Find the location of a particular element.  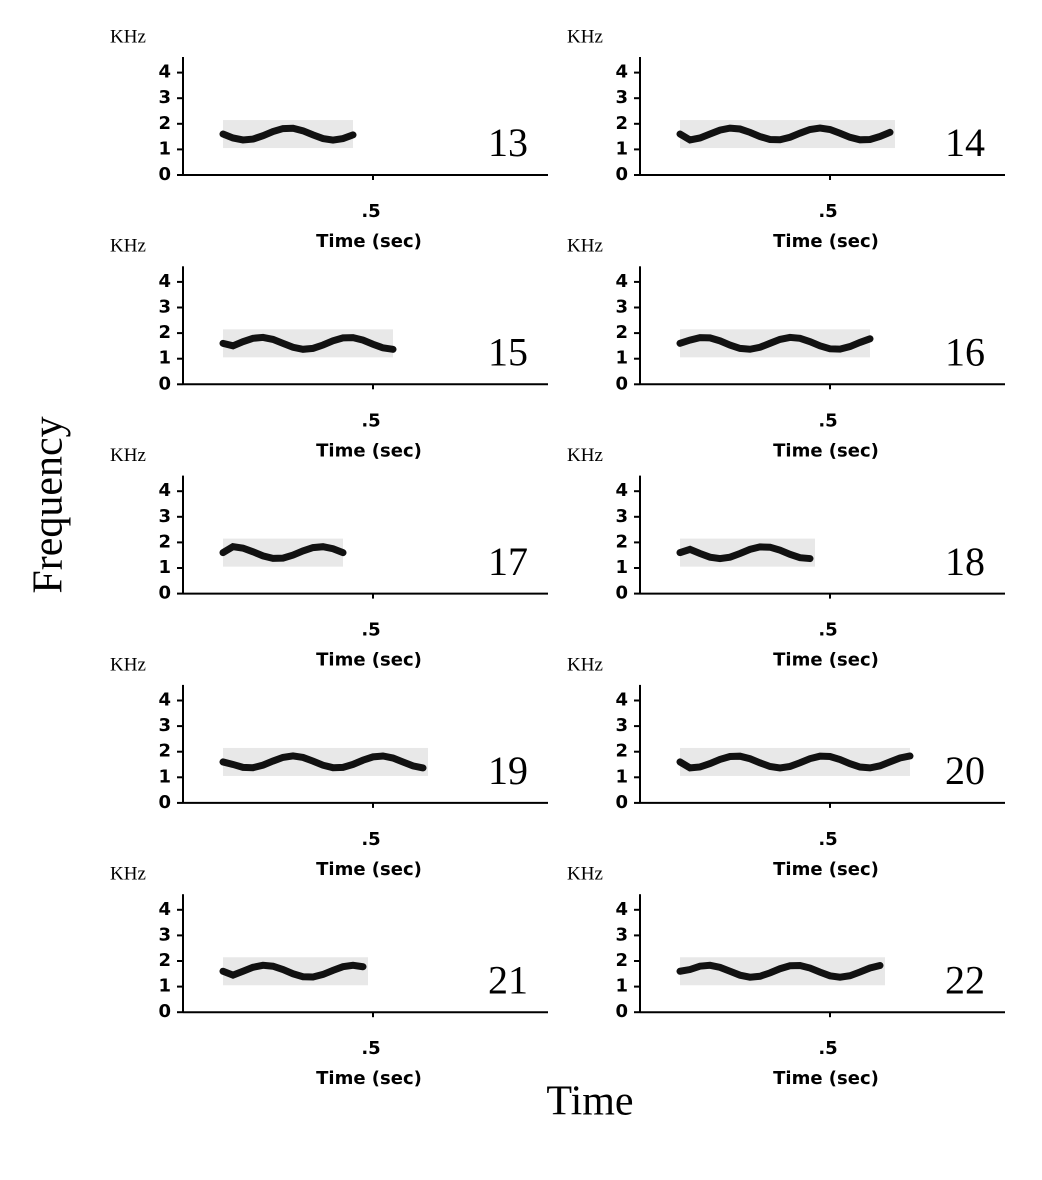

y-axis-label: Frequency is located at coordinates (49, 504).